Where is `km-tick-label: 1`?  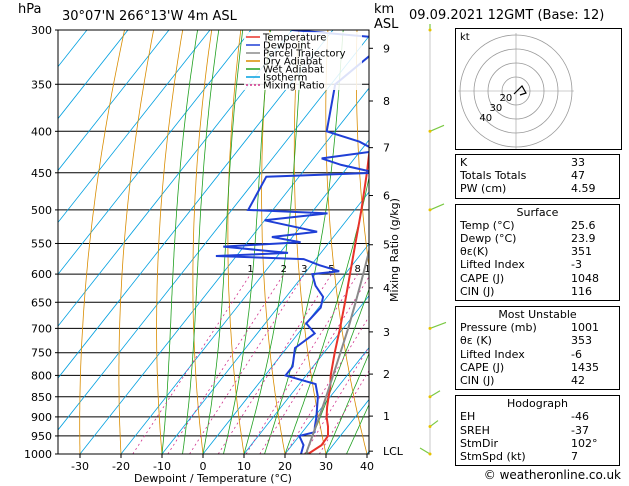
km-tick-label: 1 is located at coordinates (386, 416).